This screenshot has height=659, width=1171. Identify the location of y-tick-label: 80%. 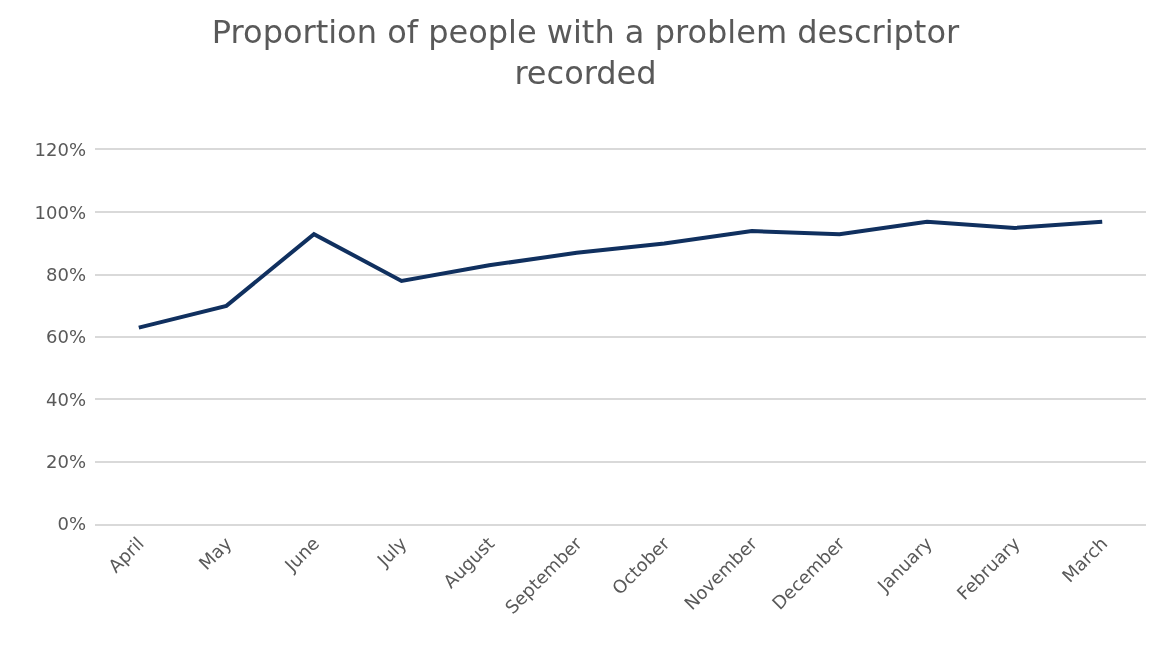
(65, 274).